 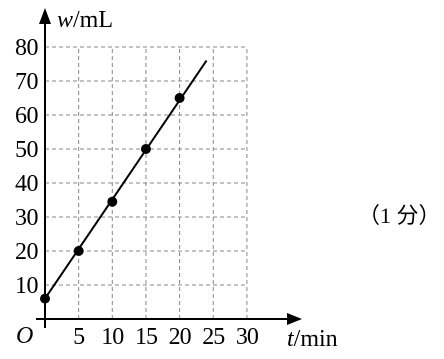 I want to click on x-tick-label: 30, so click(x=247, y=337).